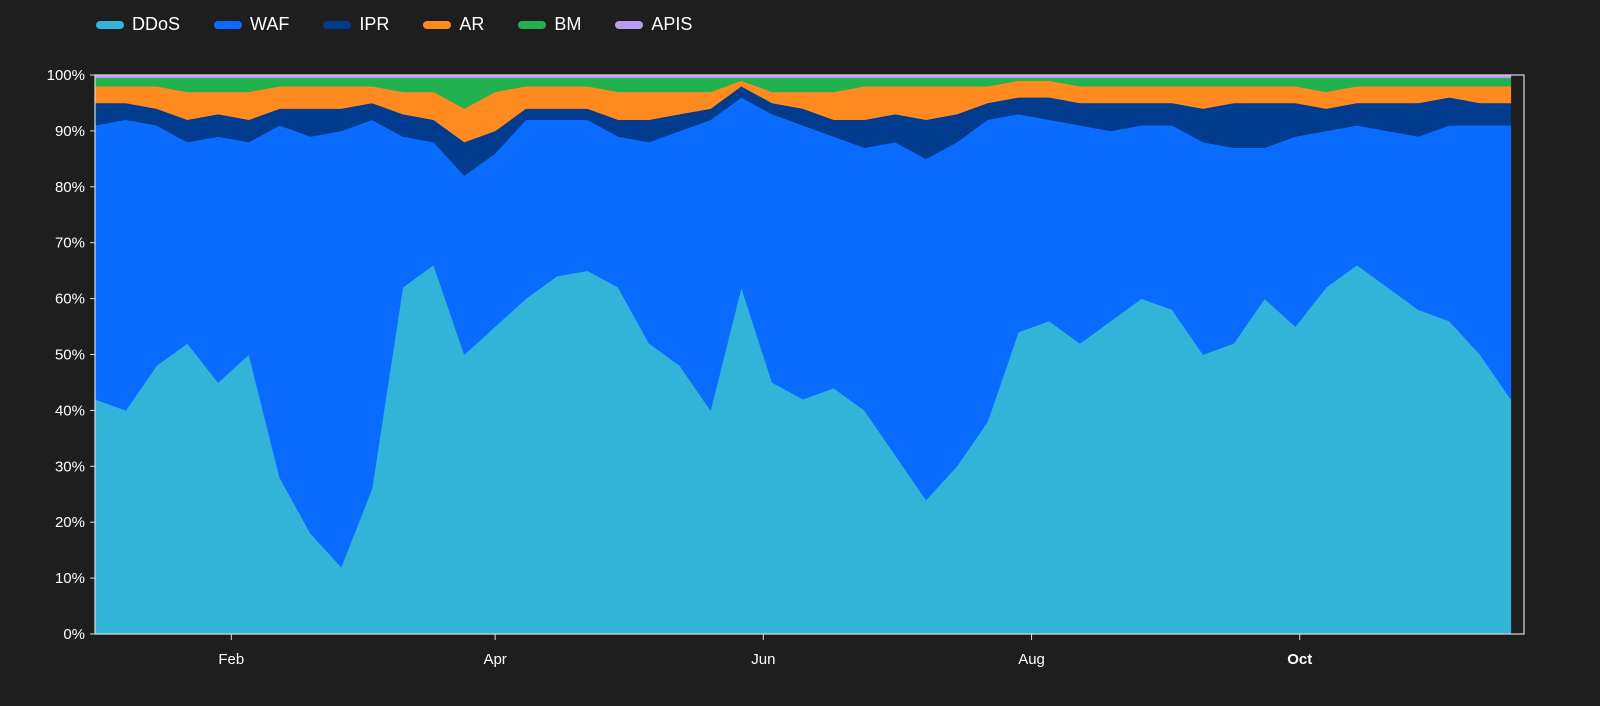  Describe the element at coordinates (70, 187) in the screenshot. I see `y-tick-label: 80%` at that location.